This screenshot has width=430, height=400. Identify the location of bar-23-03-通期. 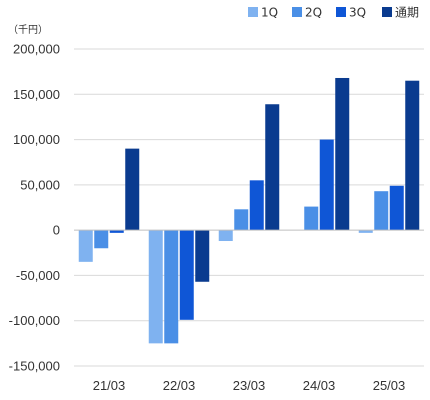
(272, 167).